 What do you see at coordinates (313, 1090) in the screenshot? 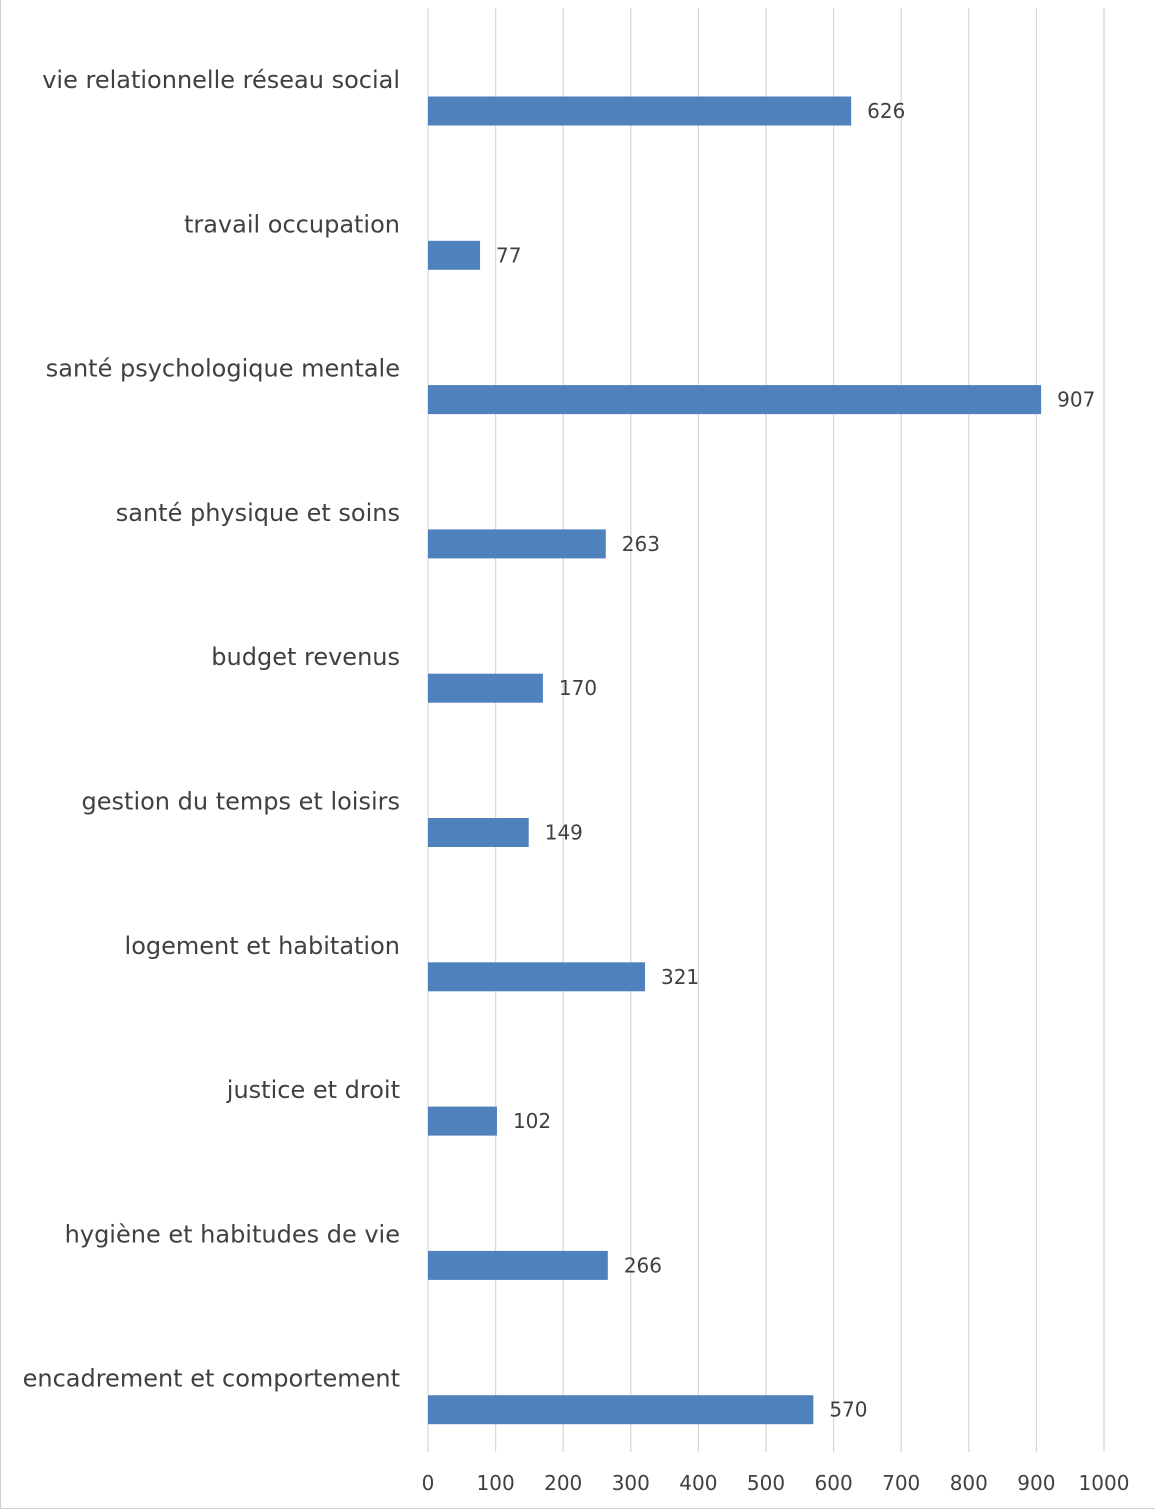
I see `category-label-7: justice et droit` at bounding box center [313, 1090].